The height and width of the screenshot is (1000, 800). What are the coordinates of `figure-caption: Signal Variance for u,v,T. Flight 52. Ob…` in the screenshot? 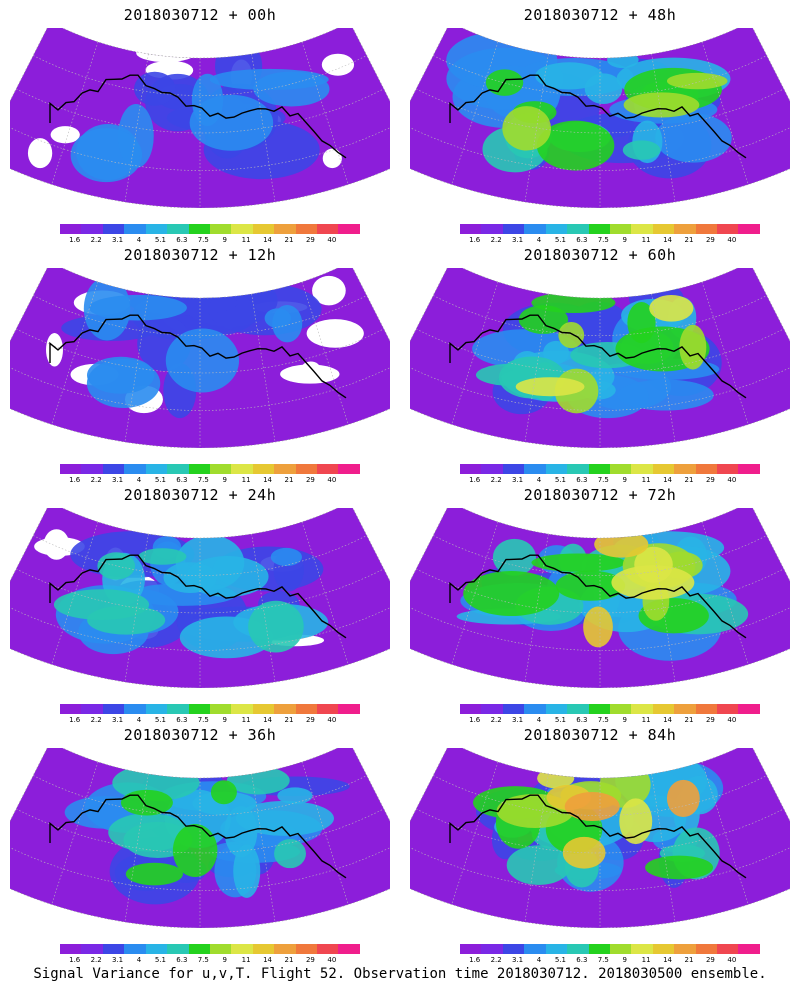 It's located at (400, 974).